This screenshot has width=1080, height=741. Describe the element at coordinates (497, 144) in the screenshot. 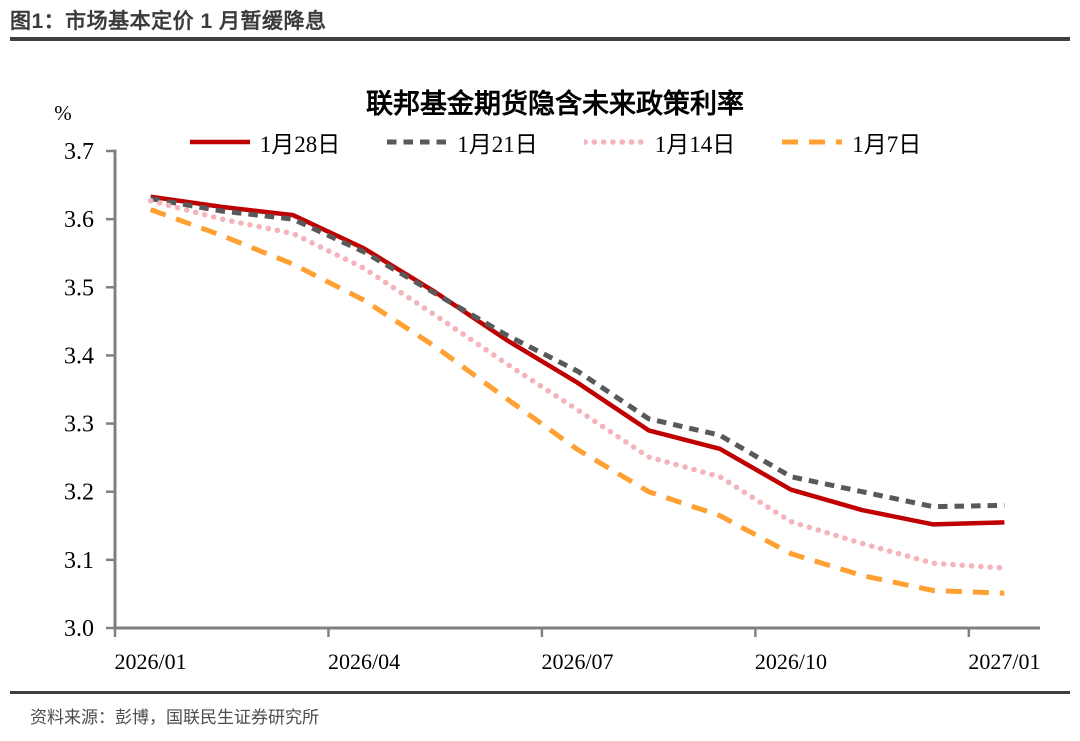

I see `legend-label: 1月21日` at that location.